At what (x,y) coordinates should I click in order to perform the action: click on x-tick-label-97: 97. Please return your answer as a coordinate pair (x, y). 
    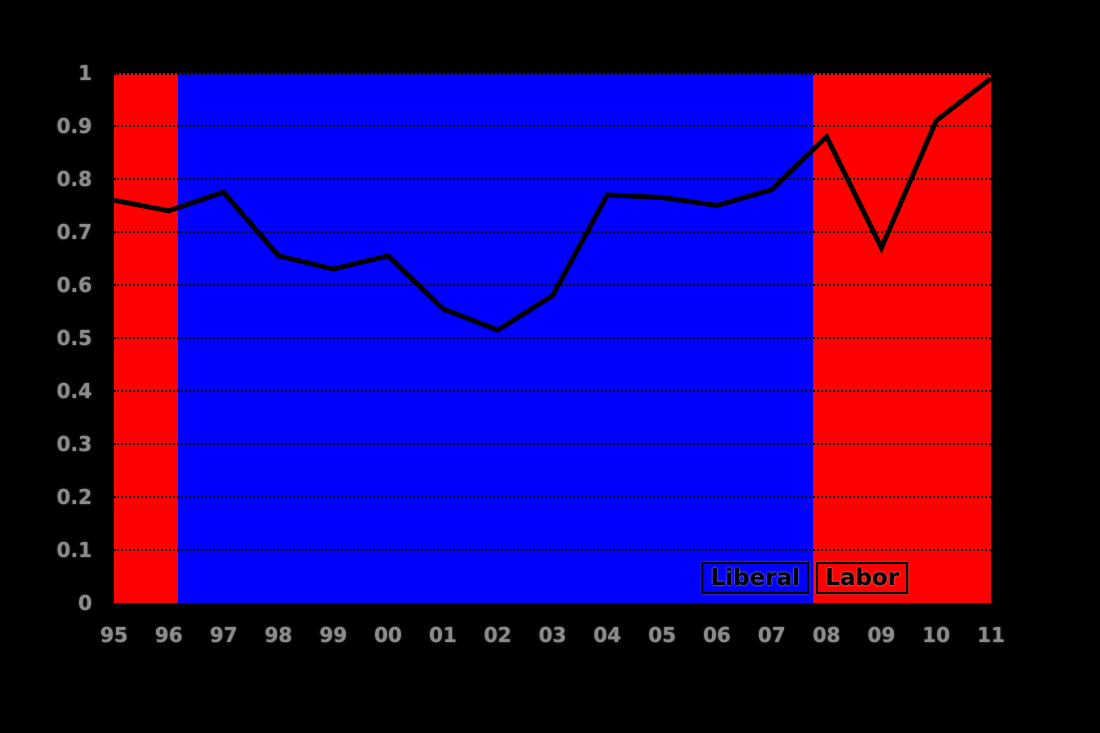
    Looking at the image, I should click on (223, 635).